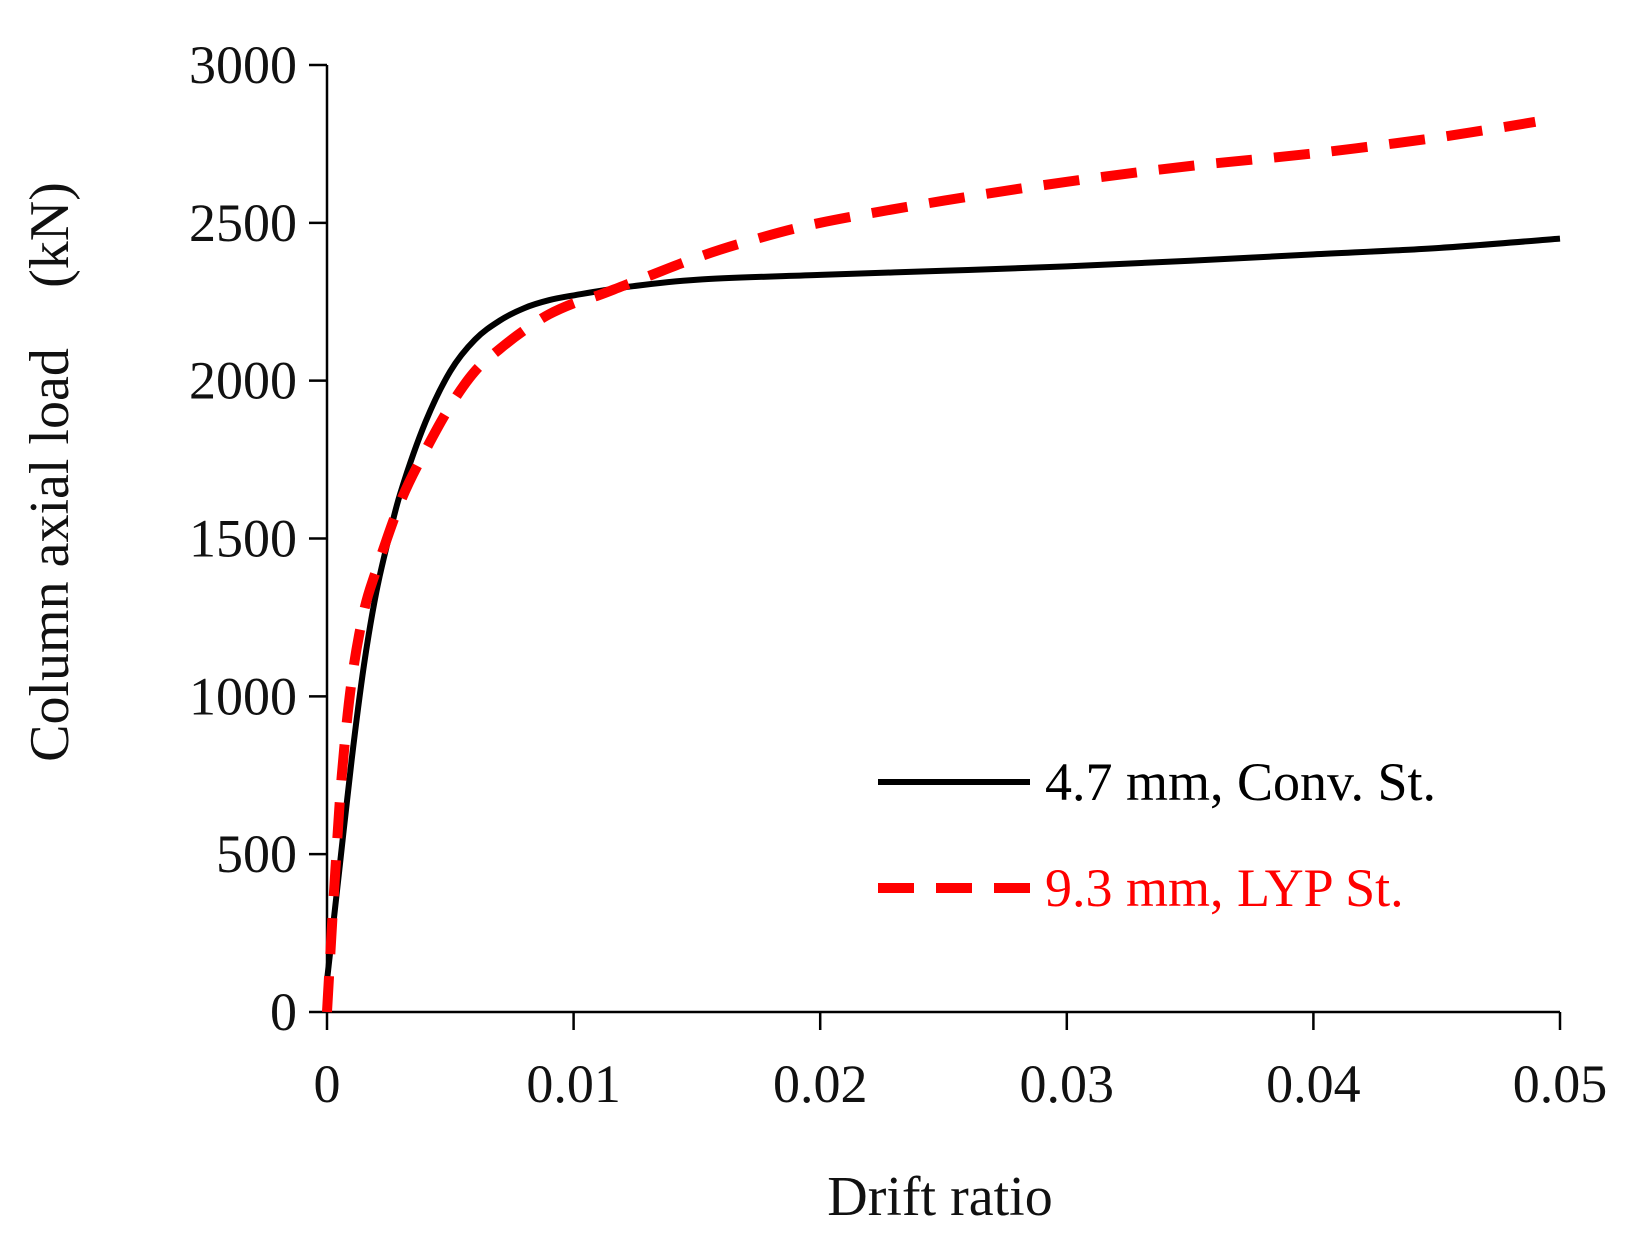 This screenshot has height=1244, width=1630. What do you see at coordinates (50, 555) in the screenshot?
I see `y-axis-title: Column axial load` at bounding box center [50, 555].